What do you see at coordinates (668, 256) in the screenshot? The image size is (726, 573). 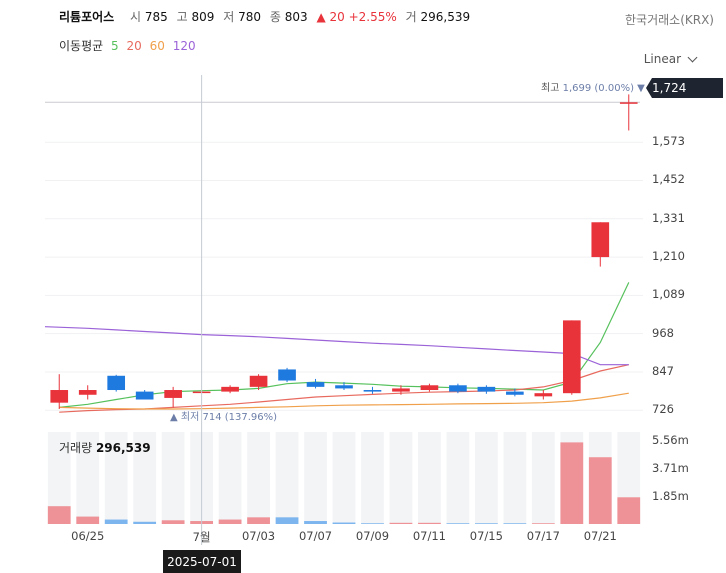 I see `price-tick-label: 1,210` at bounding box center [668, 256].